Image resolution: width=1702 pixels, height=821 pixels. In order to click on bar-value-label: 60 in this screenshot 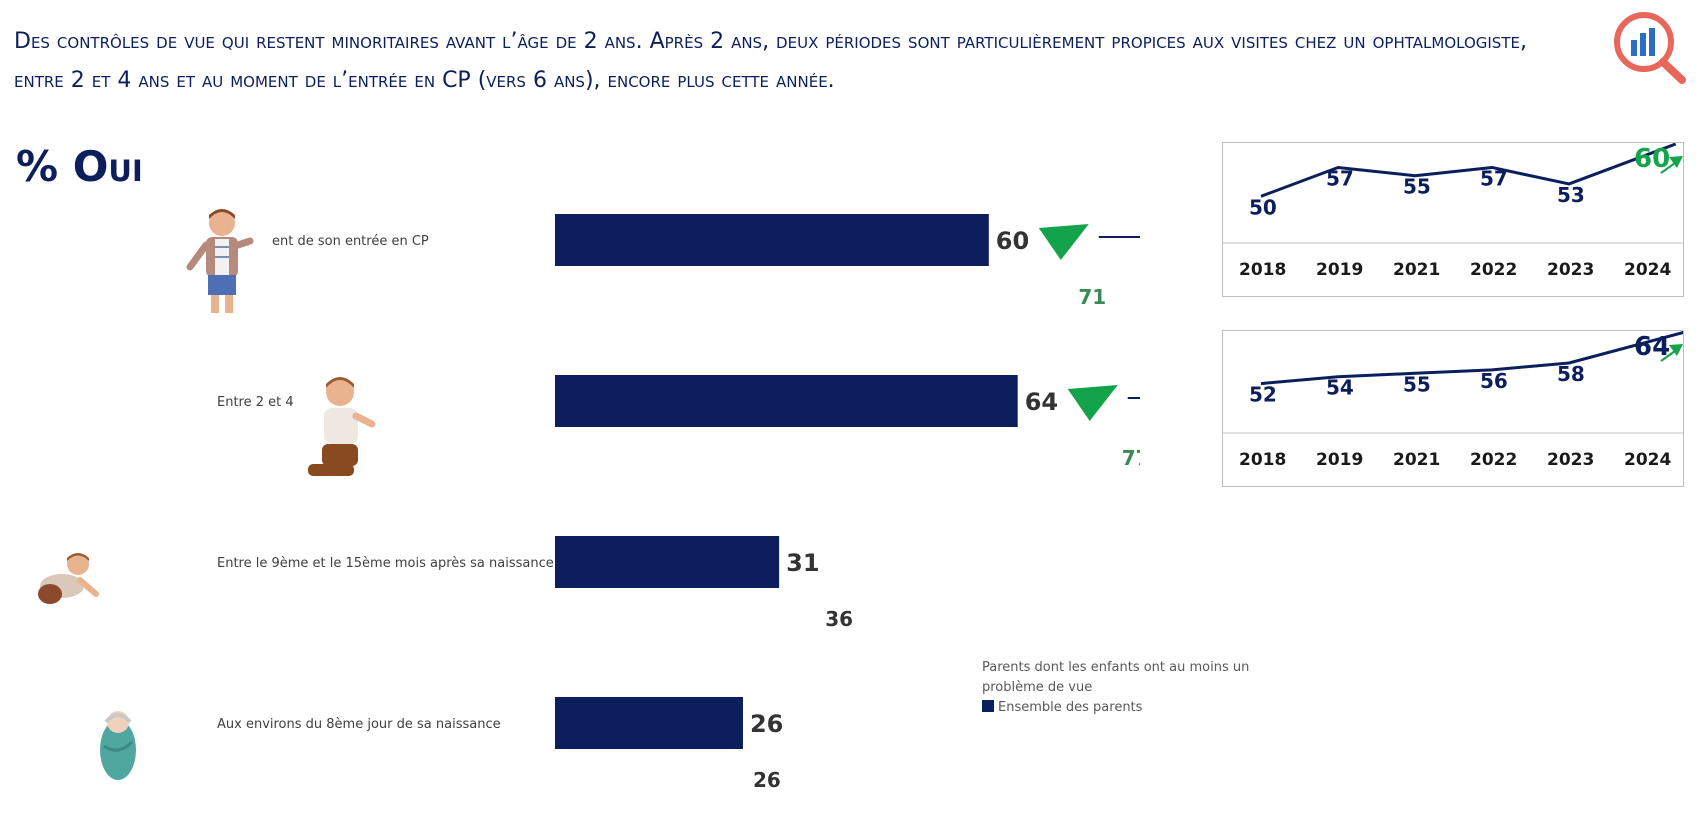, I will do `click(1012, 241)`.